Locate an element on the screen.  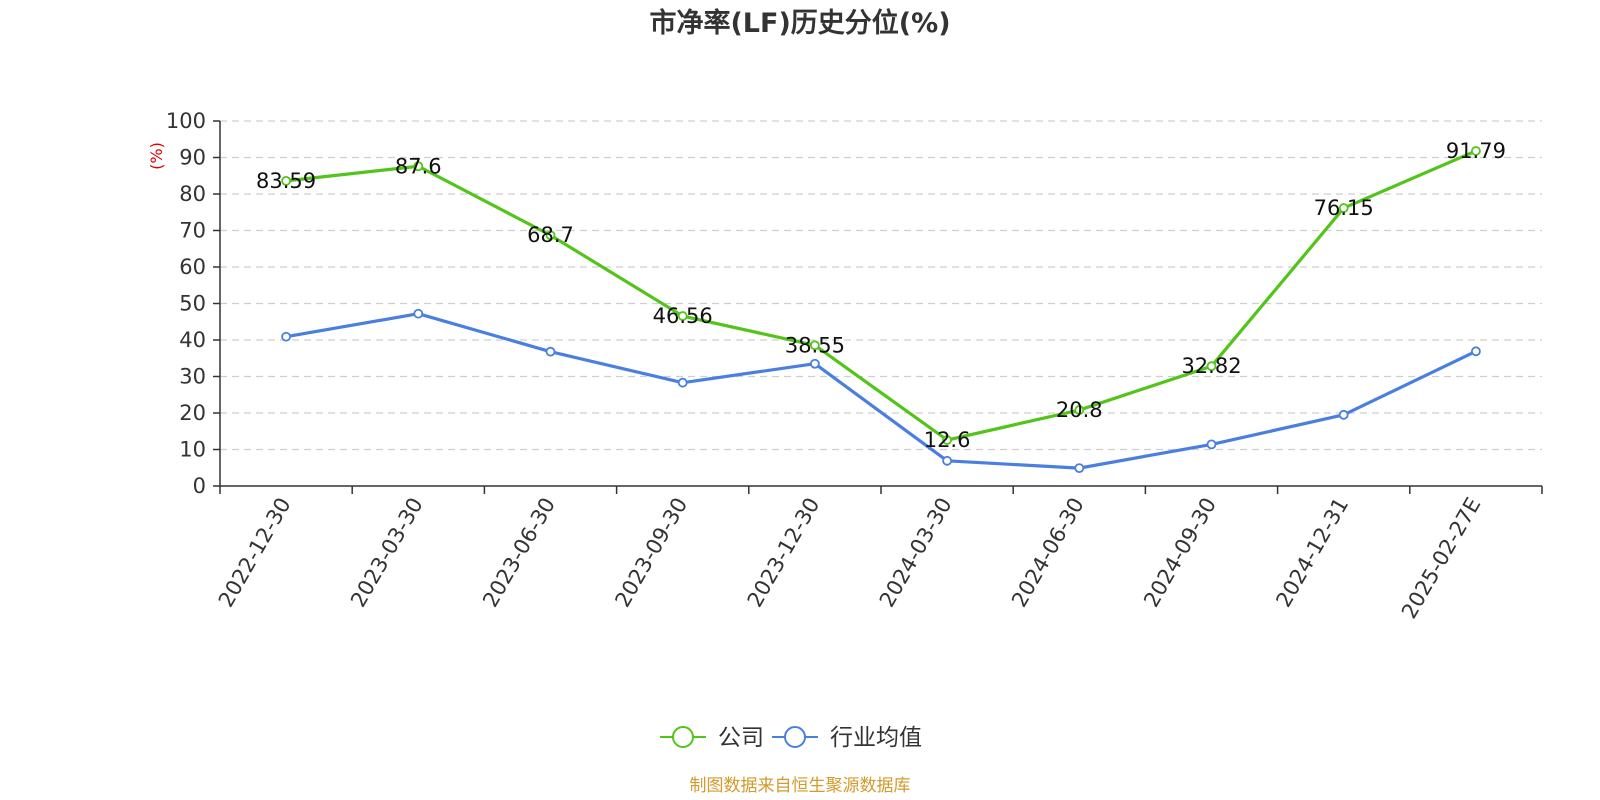
data-label: 20.8 is located at coordinates (1079, 410).